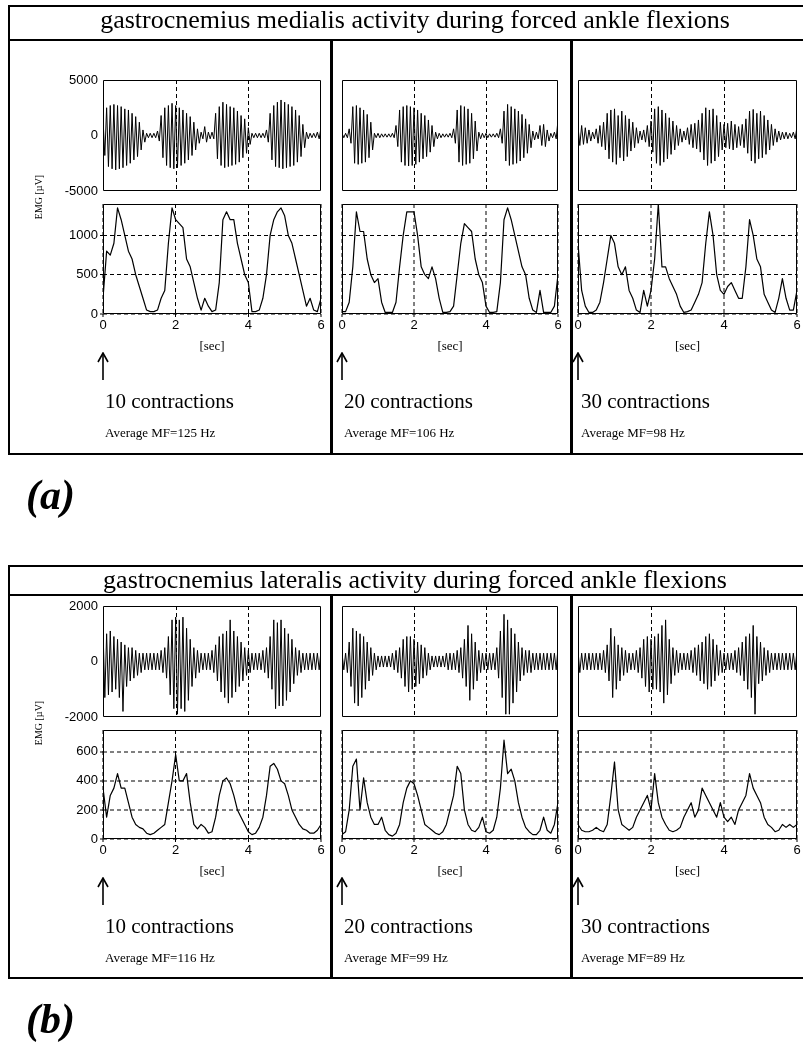  I want to click on text: Average MF=99 Hz, so click(396, 958).